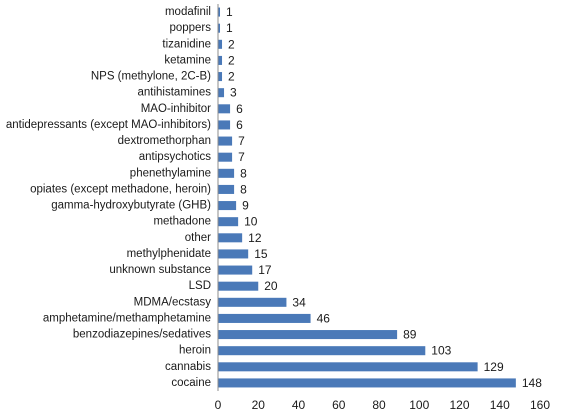  Describe the element at coordinates (221, 93) in the screenshot. I see `bar-antihistamines` at that location.